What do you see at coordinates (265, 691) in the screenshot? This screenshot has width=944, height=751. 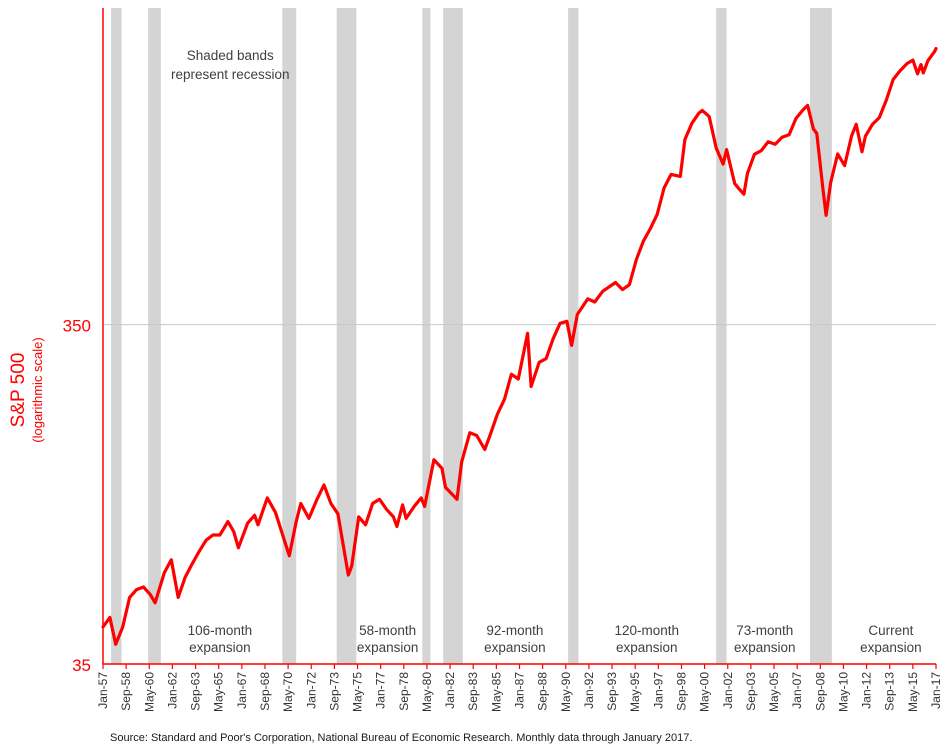 I see `x-tick-label: Sep-68` at bounding box center [265, 691].